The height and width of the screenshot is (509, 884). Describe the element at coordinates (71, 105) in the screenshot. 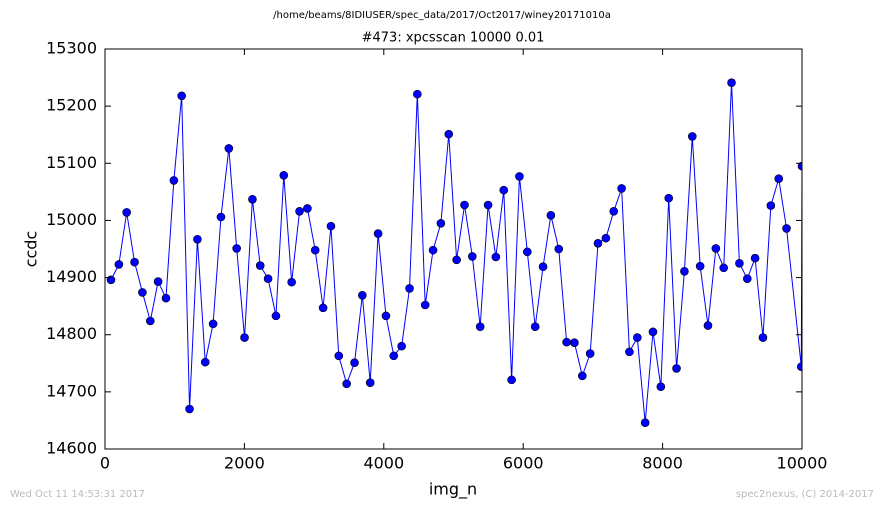

I see `y-tick-label: 15200` at that location.